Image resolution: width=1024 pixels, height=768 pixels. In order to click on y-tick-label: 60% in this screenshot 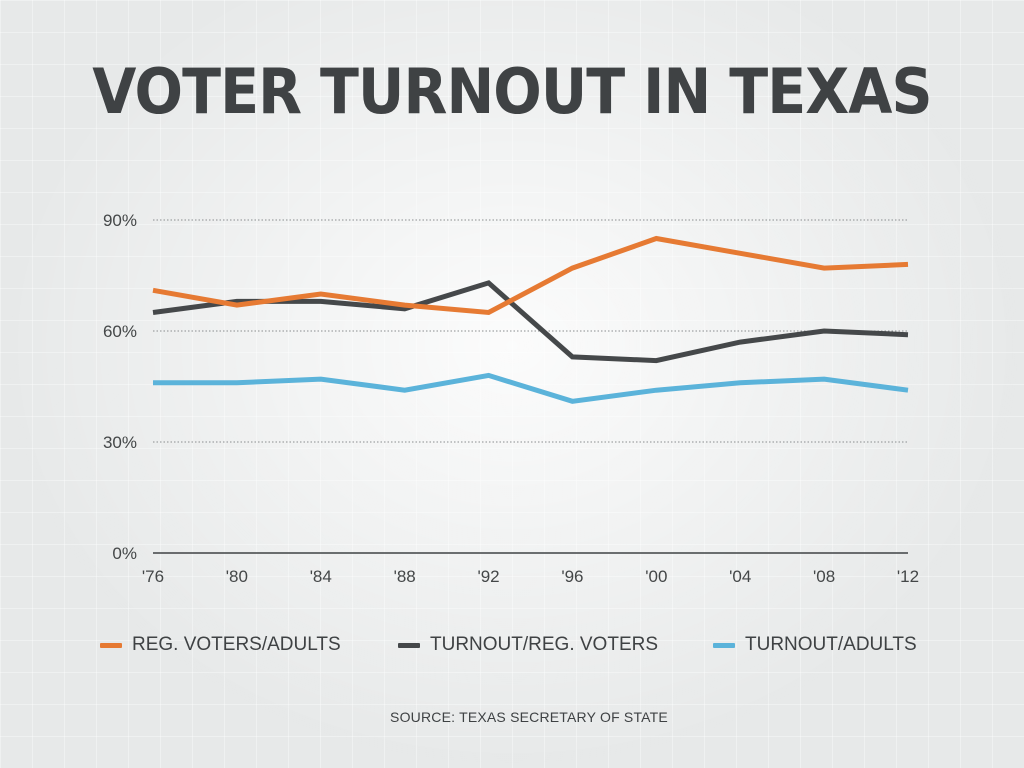, I will do `click(120, 331)`.